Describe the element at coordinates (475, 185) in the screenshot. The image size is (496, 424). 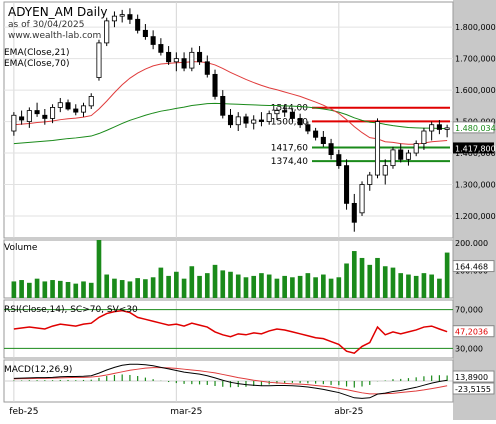
I see `price-tick-label: 1.300,000` at that location.